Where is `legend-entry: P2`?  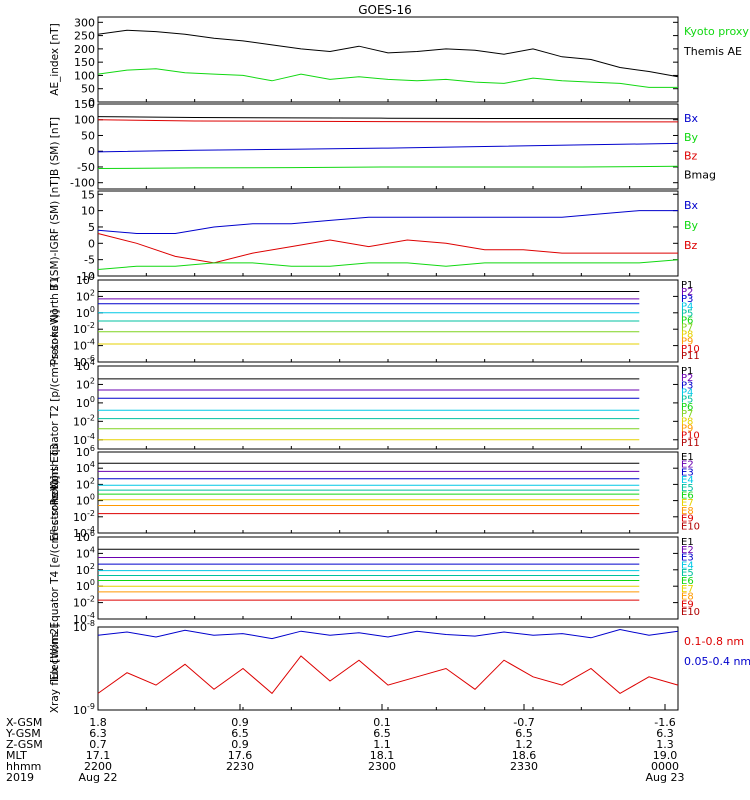 legend-entry: P2 is located at coordinates (687, 378).